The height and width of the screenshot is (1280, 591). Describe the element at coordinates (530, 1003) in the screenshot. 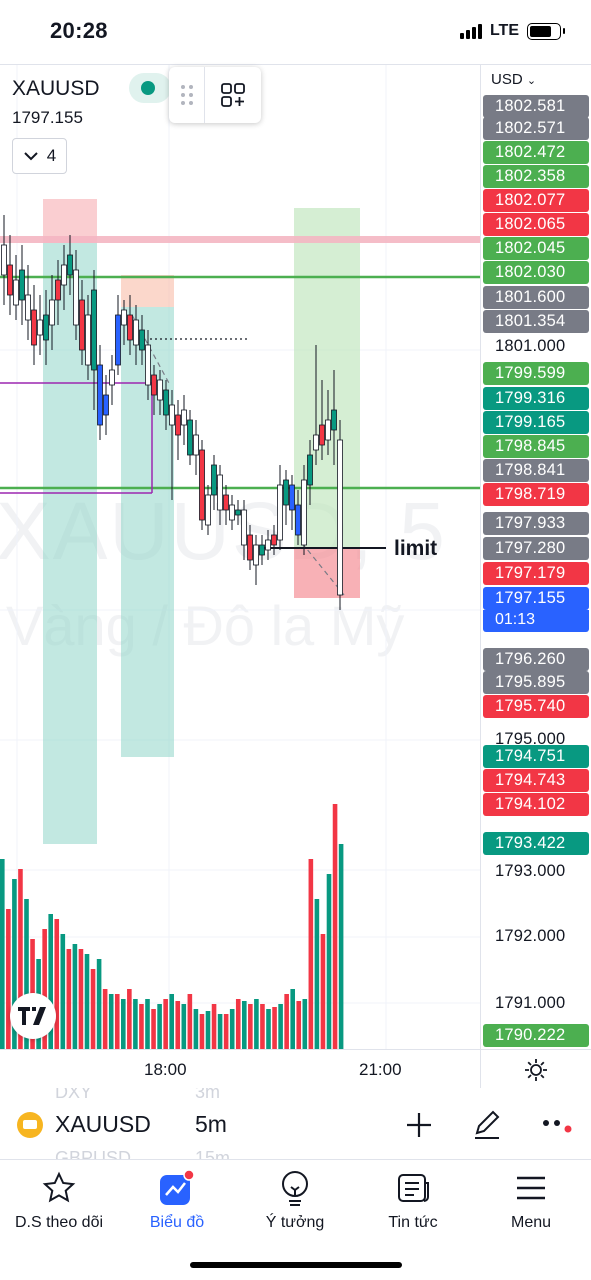

I see `price-label: 1791.000` at that location.